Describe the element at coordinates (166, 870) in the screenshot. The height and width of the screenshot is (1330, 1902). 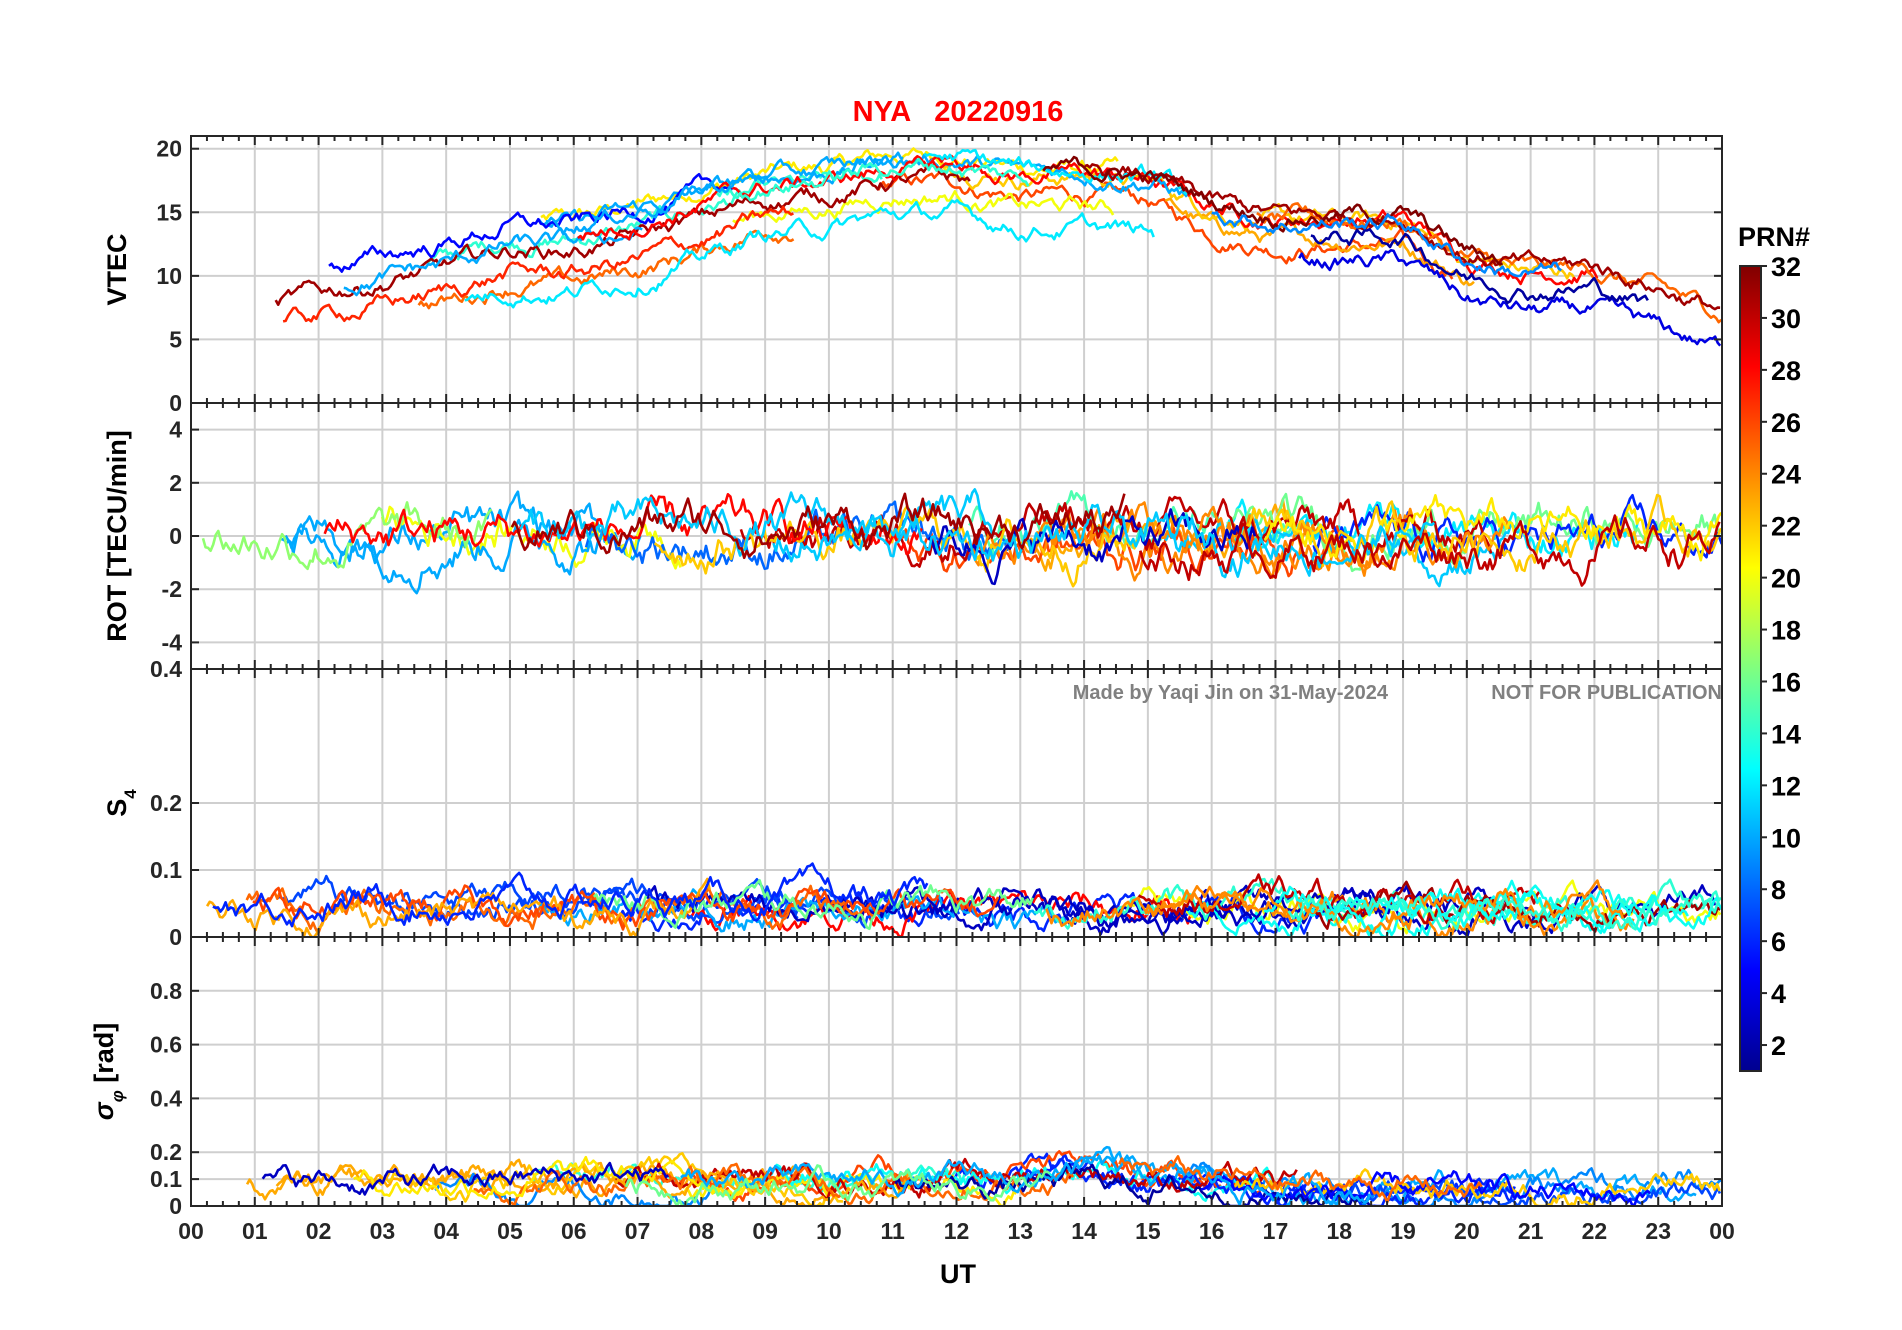
I see `y-tick-label: 0.1` at that location.